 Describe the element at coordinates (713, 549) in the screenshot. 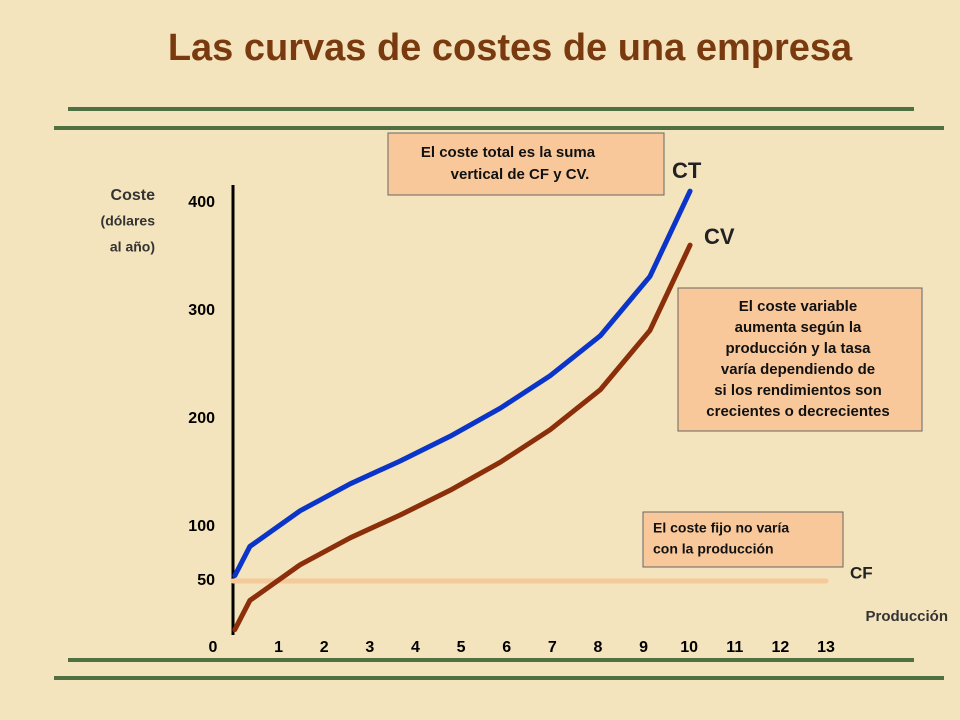

I see `annotation-text: con la producción` at that location.